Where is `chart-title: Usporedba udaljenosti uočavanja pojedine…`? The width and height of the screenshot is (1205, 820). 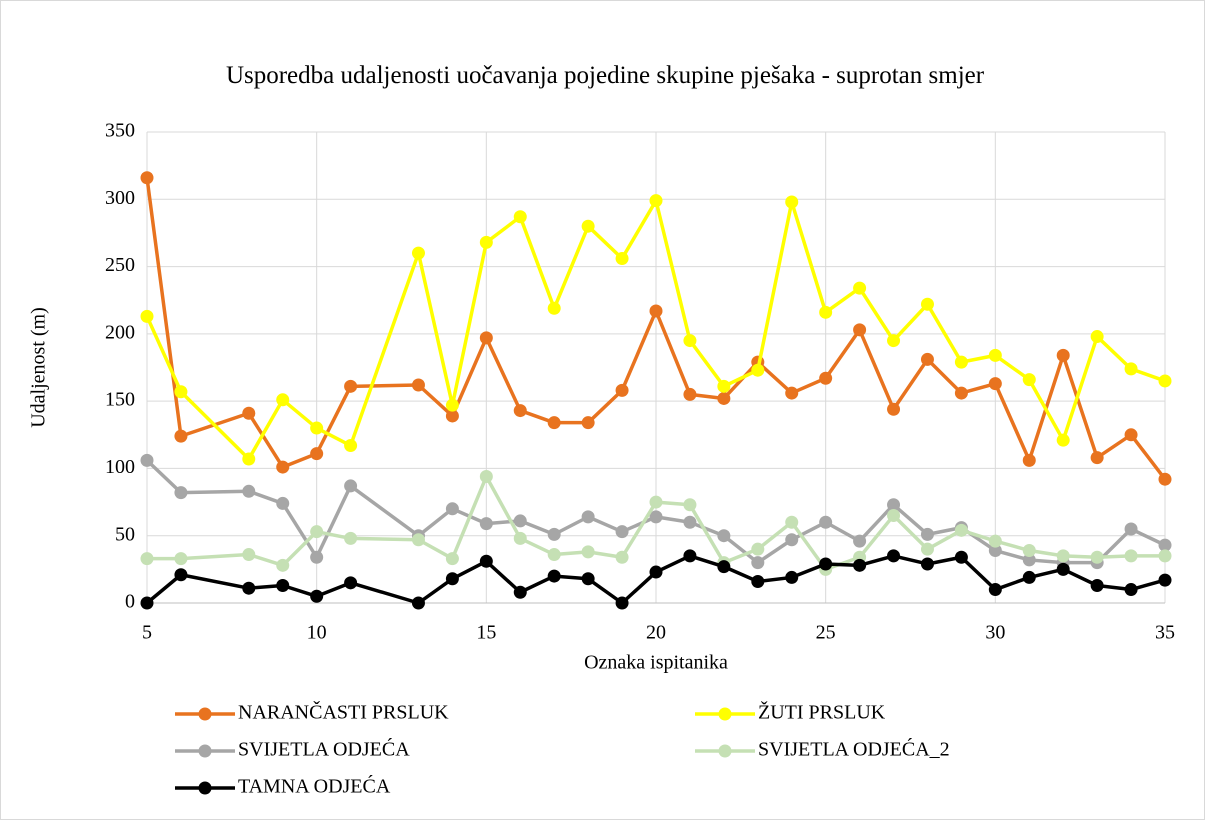
chart-title: Usporedba udaljenosti uočavanja pojedine… is located at coordinates (605, 75).